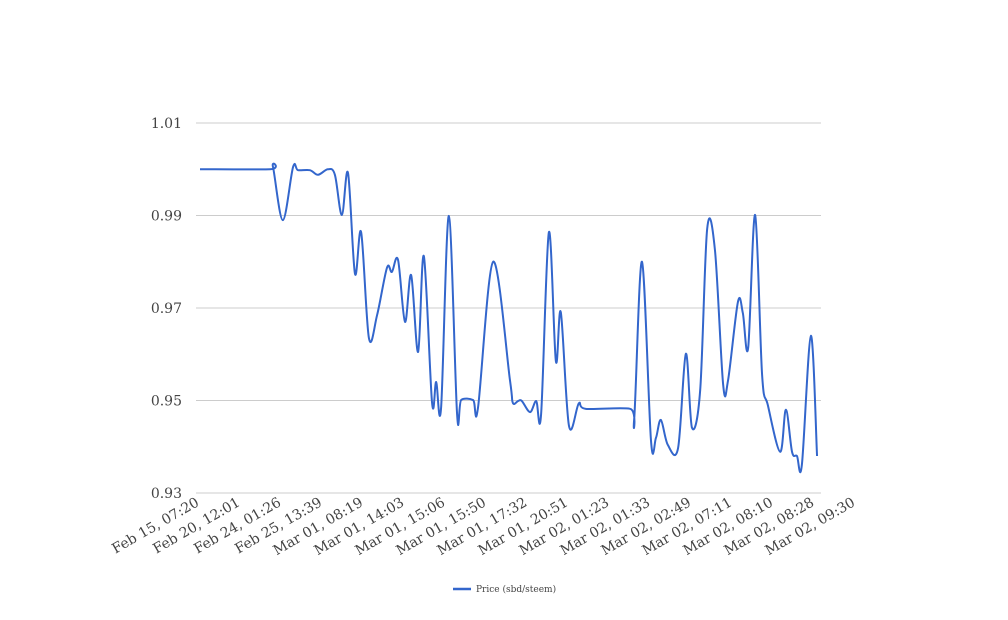 This screenshot has height=620, width=1008. I want to click on legend-label: Price (sbd/steem), so click(516, 589).